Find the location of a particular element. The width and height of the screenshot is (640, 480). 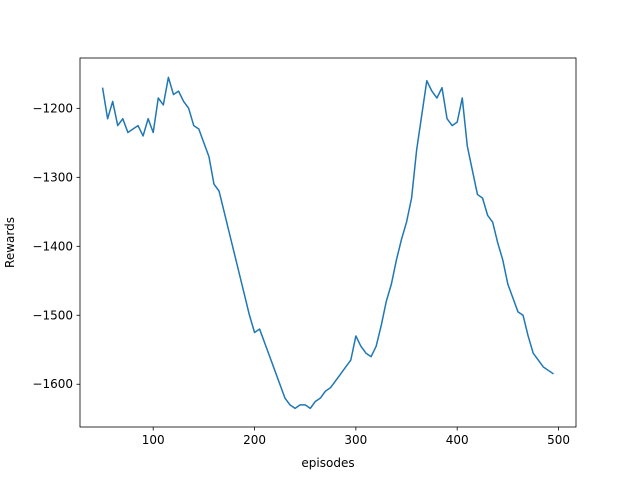

y-tick-label: −1600 is located at coordinates (52, 384).